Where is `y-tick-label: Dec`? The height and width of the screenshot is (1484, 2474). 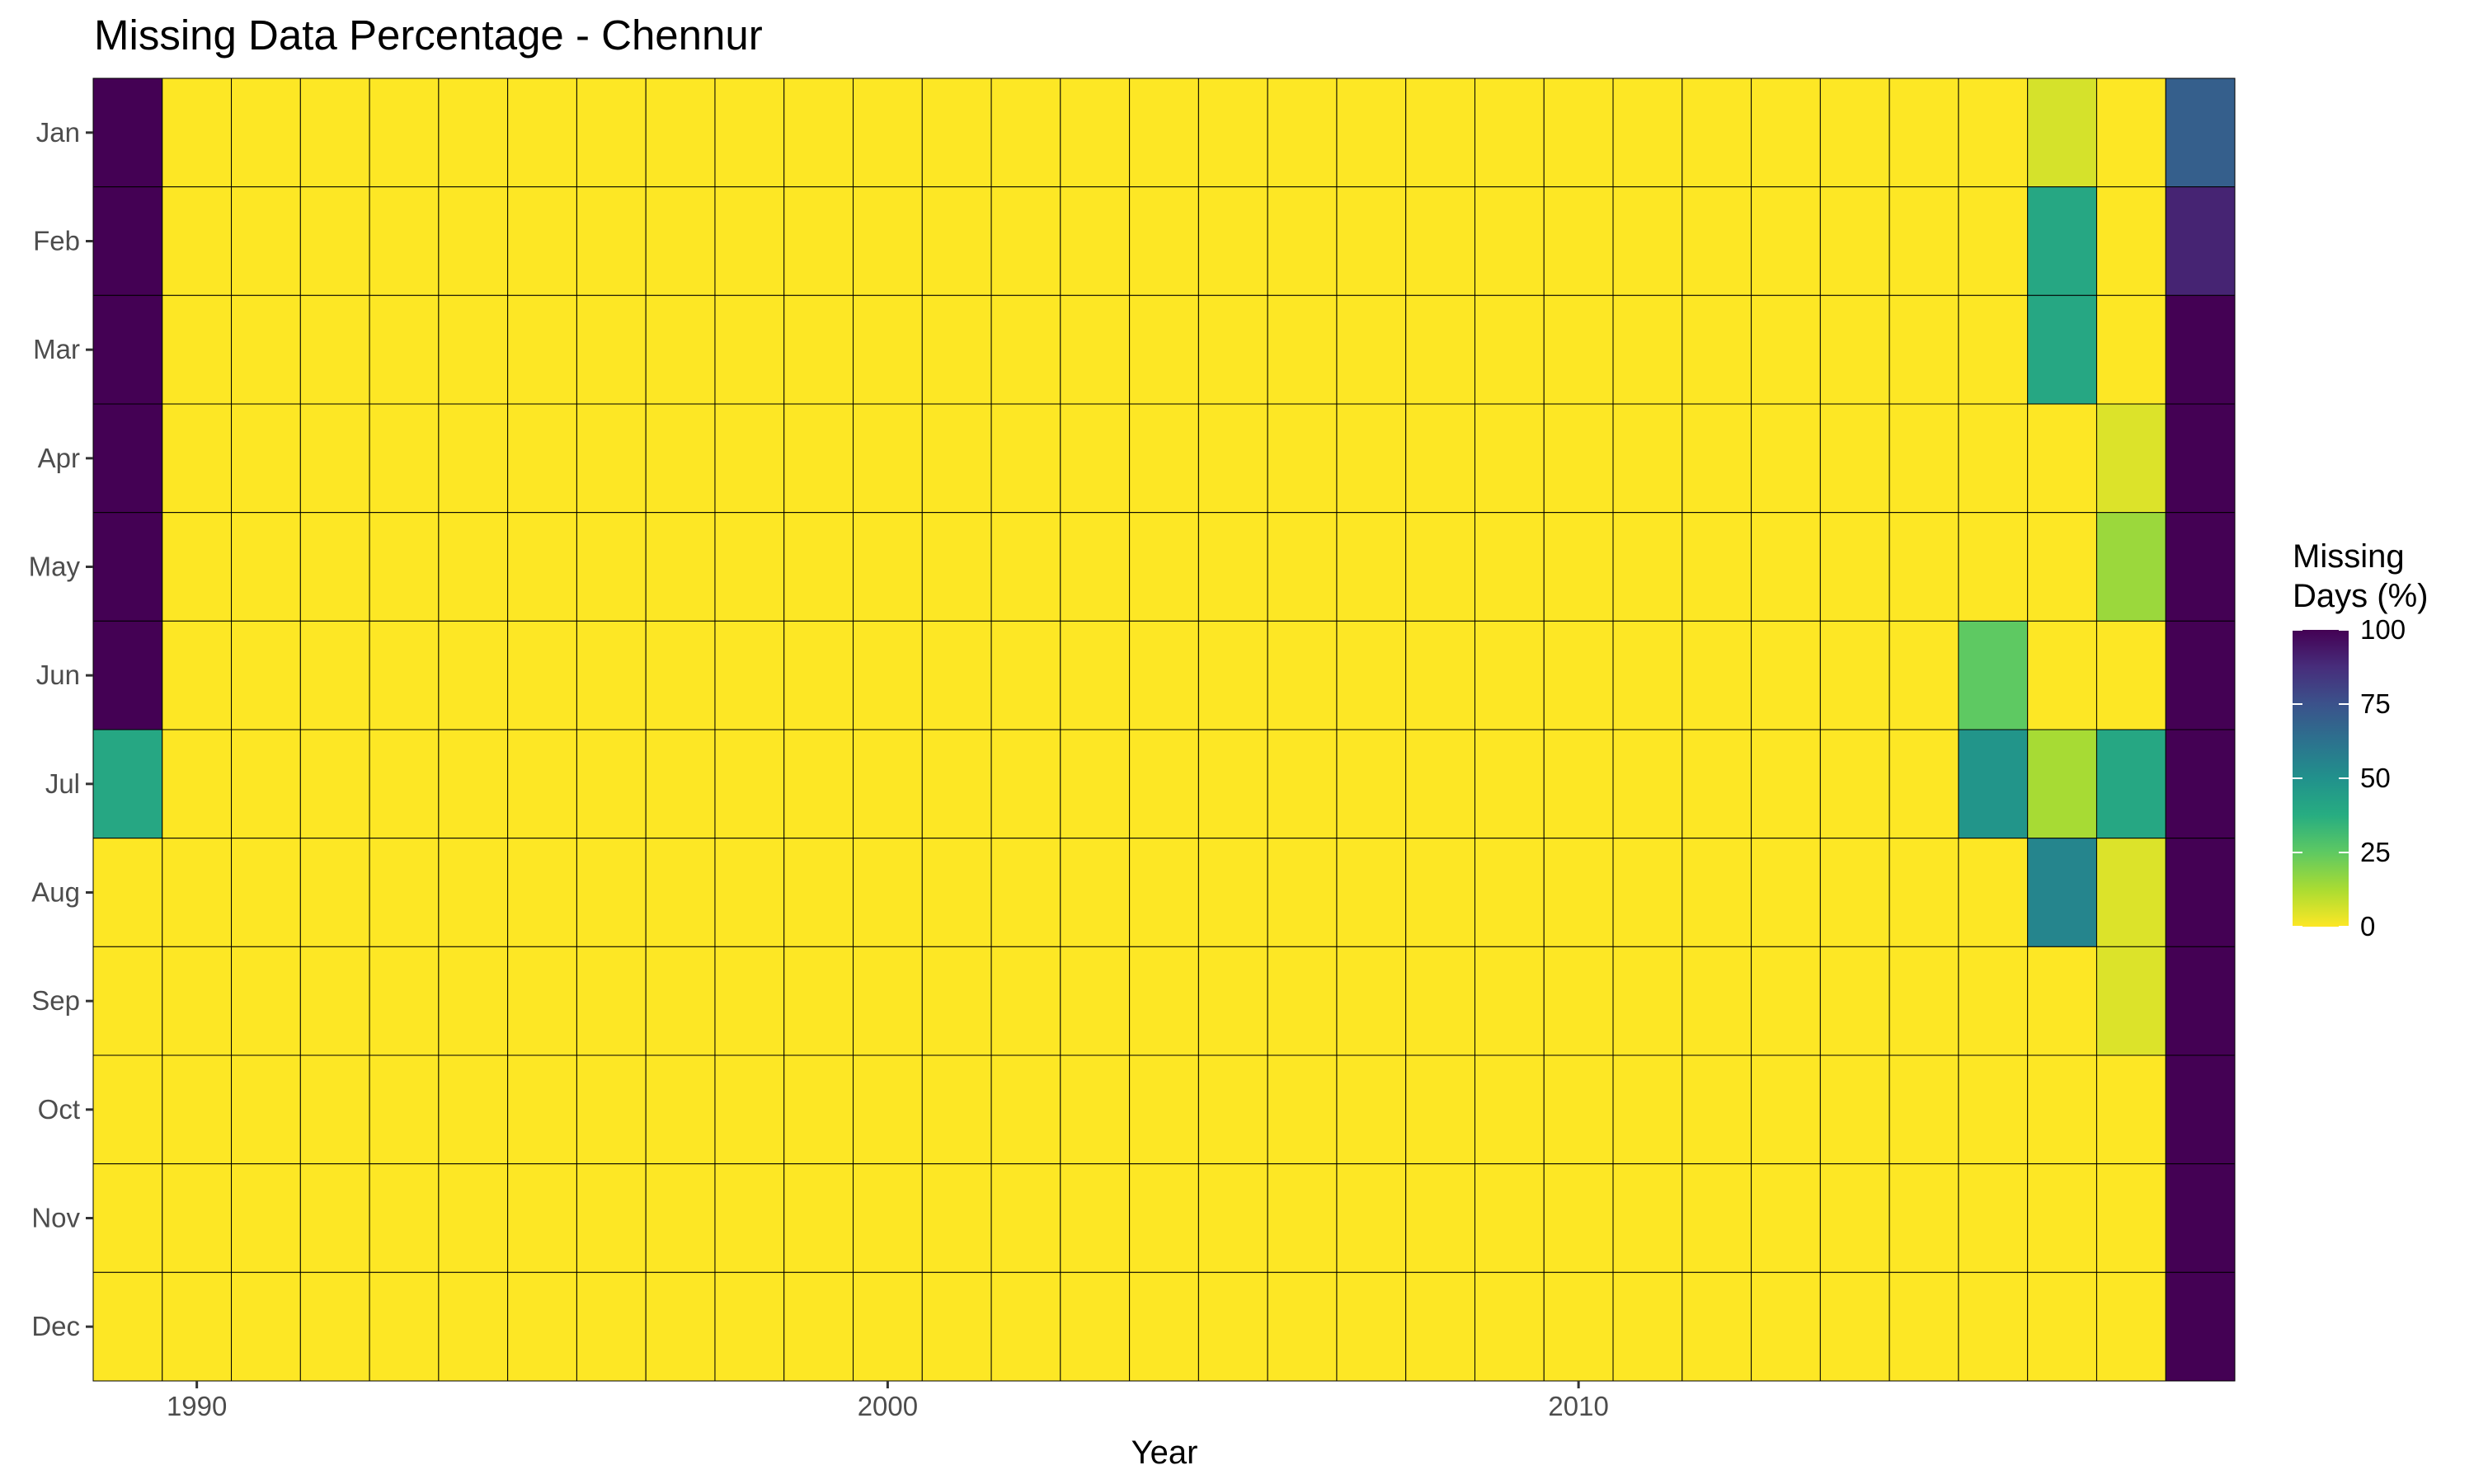
y-tick-label: Dec is located at coordinates (55, 1326).